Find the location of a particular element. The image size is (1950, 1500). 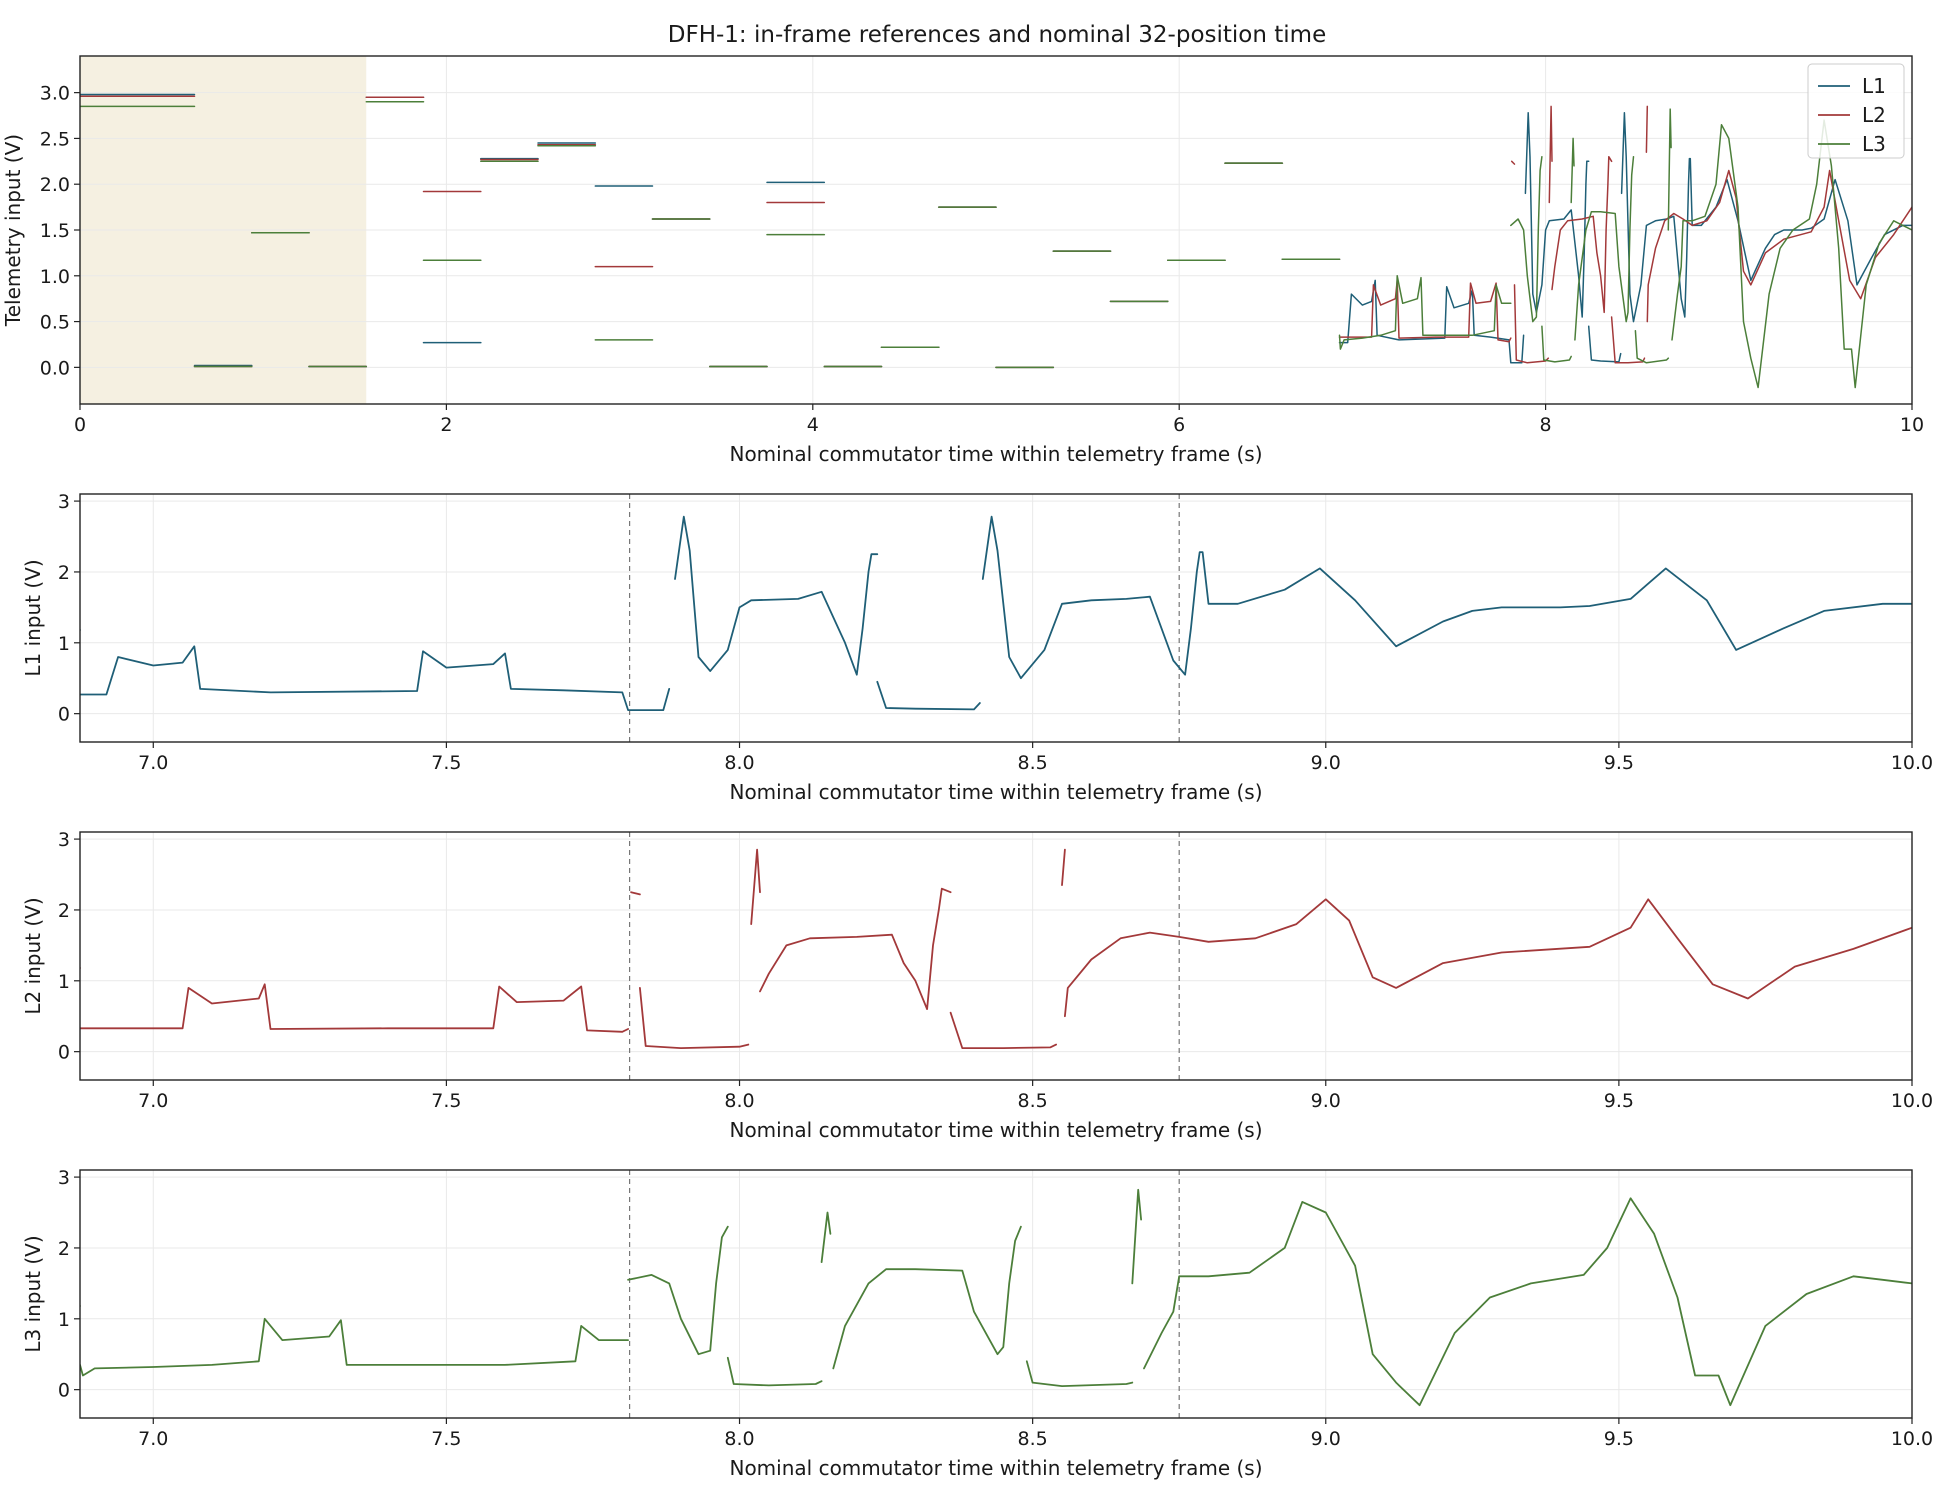

y-tick-label: 0.5 is located at coordinates (55, 323).